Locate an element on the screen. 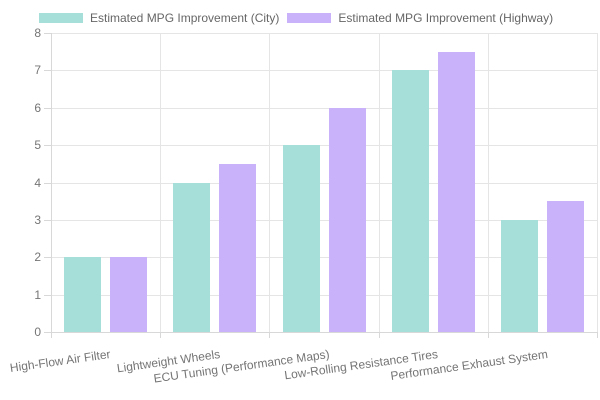  y-tick-label: 5 is located at coordinates (37, 145).